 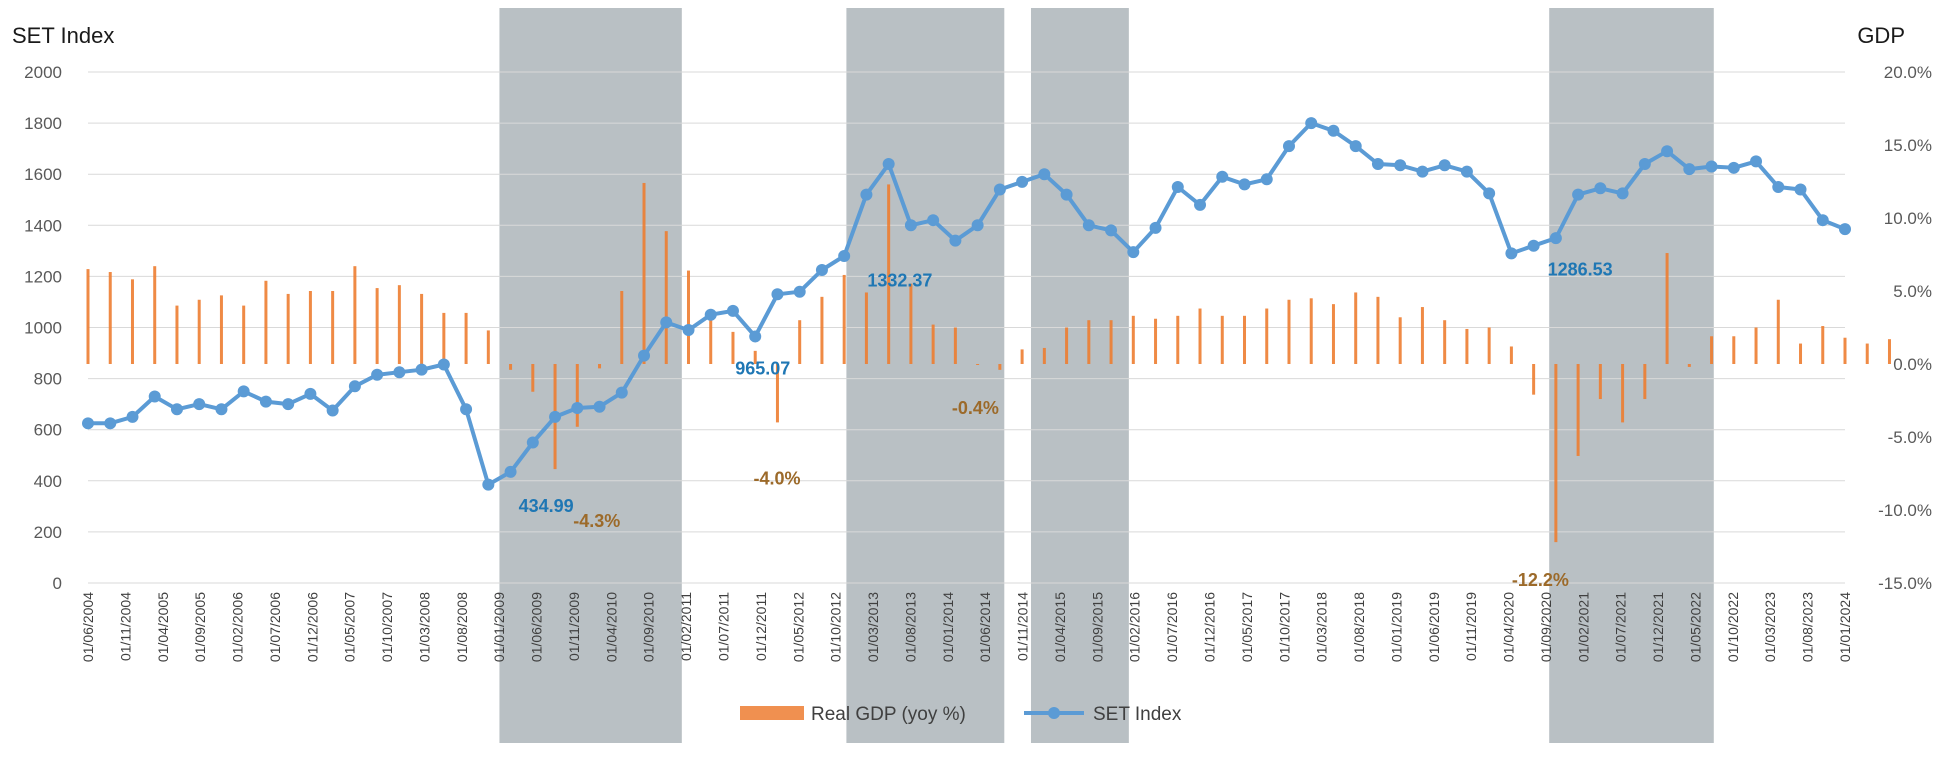 I want to click on recession-band, so click(x=590, y=375).